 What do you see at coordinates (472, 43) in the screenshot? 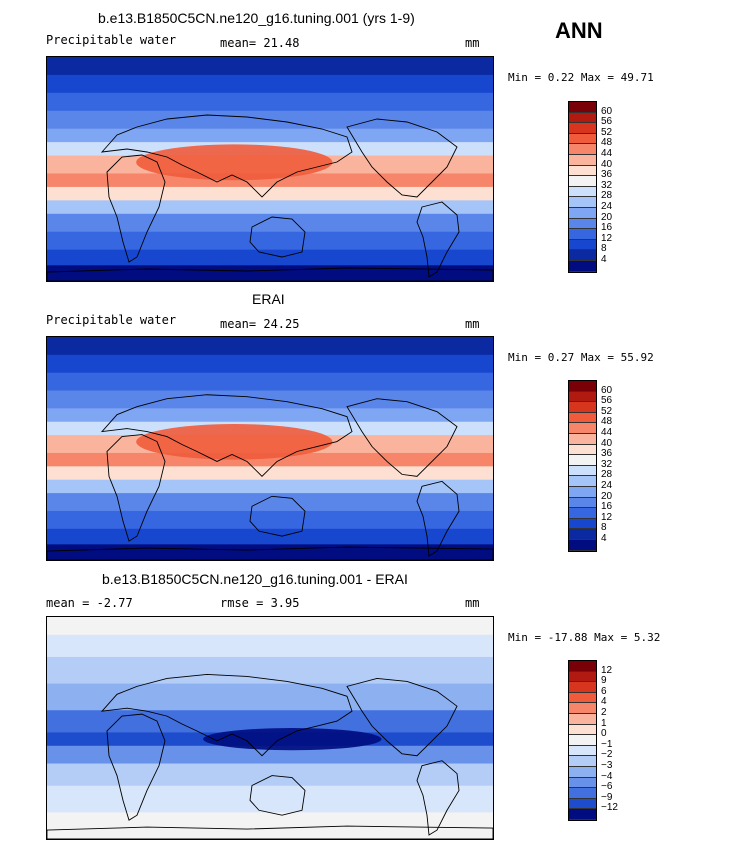
I see `panel-1-units: mm` at bounding box center [472, 43].